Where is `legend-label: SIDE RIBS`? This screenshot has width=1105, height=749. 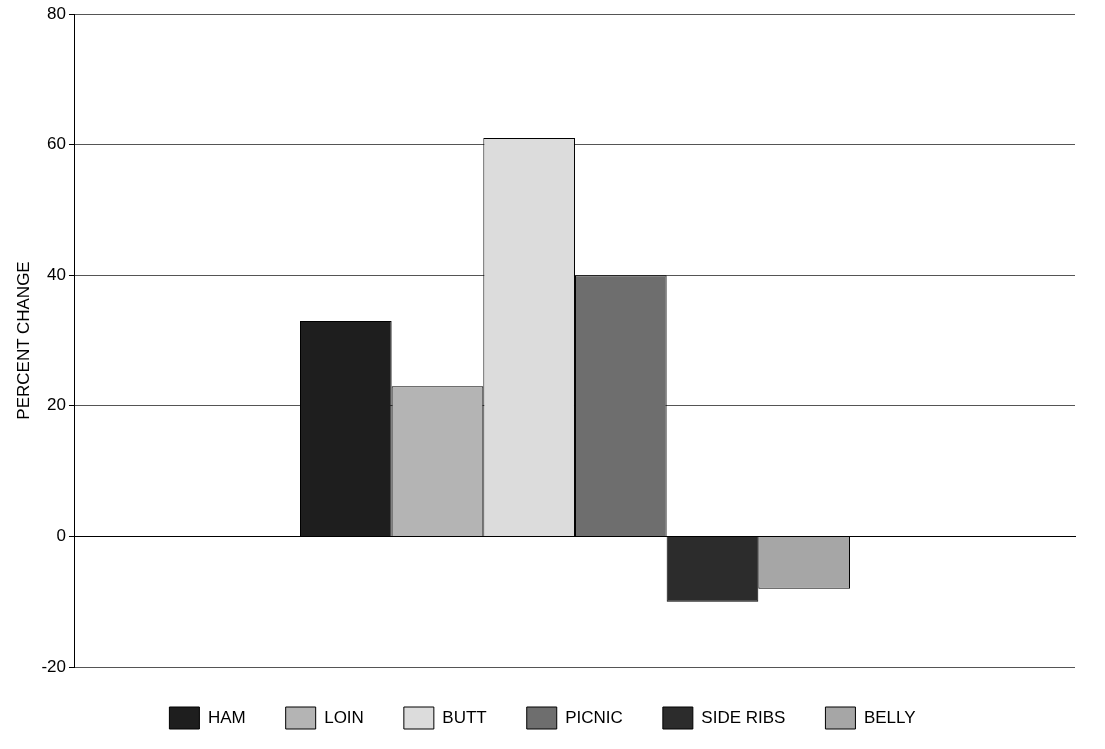 legend-label: SIDE RIBS is located at coordinates (743, 717).